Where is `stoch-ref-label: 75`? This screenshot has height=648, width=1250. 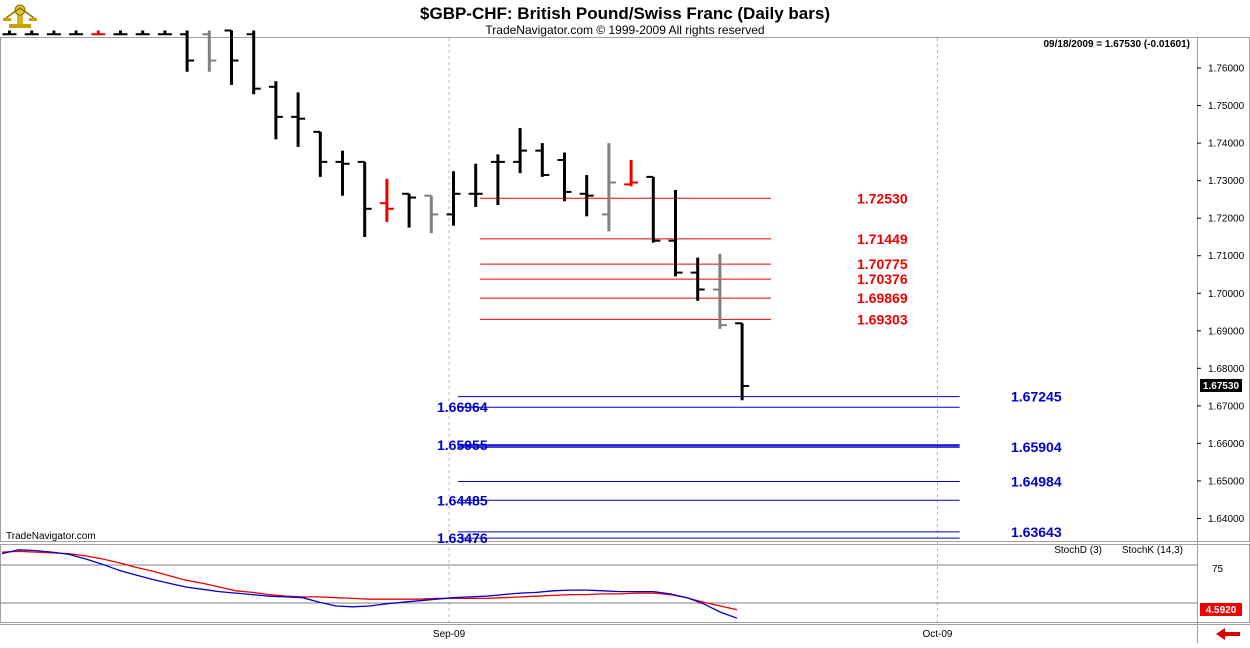
stoch-ref-label: 75 is located at coordinates (1218, 569).